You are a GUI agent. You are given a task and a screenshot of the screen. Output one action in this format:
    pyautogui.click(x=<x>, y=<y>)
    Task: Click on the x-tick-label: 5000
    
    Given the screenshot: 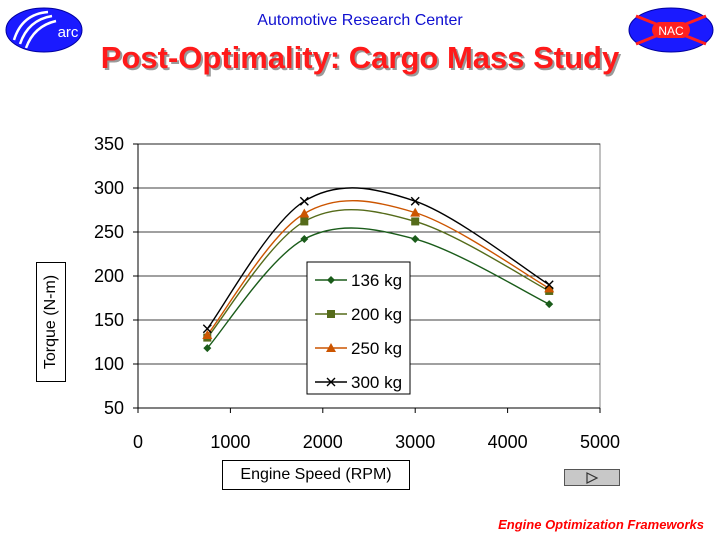 What is the action you would take?
    pyautogui.click(x=600, y=442)
    